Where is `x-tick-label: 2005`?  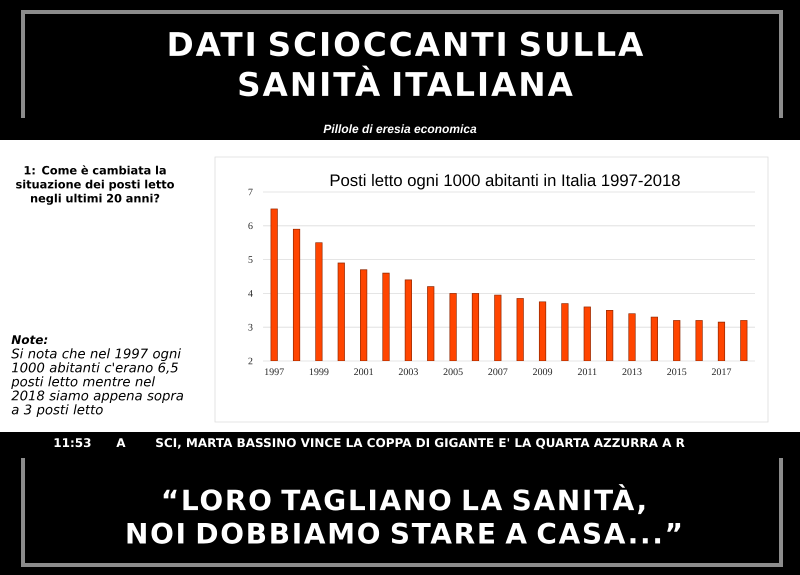
x-tick-label: 2005 is located at coordinates (453, 372).